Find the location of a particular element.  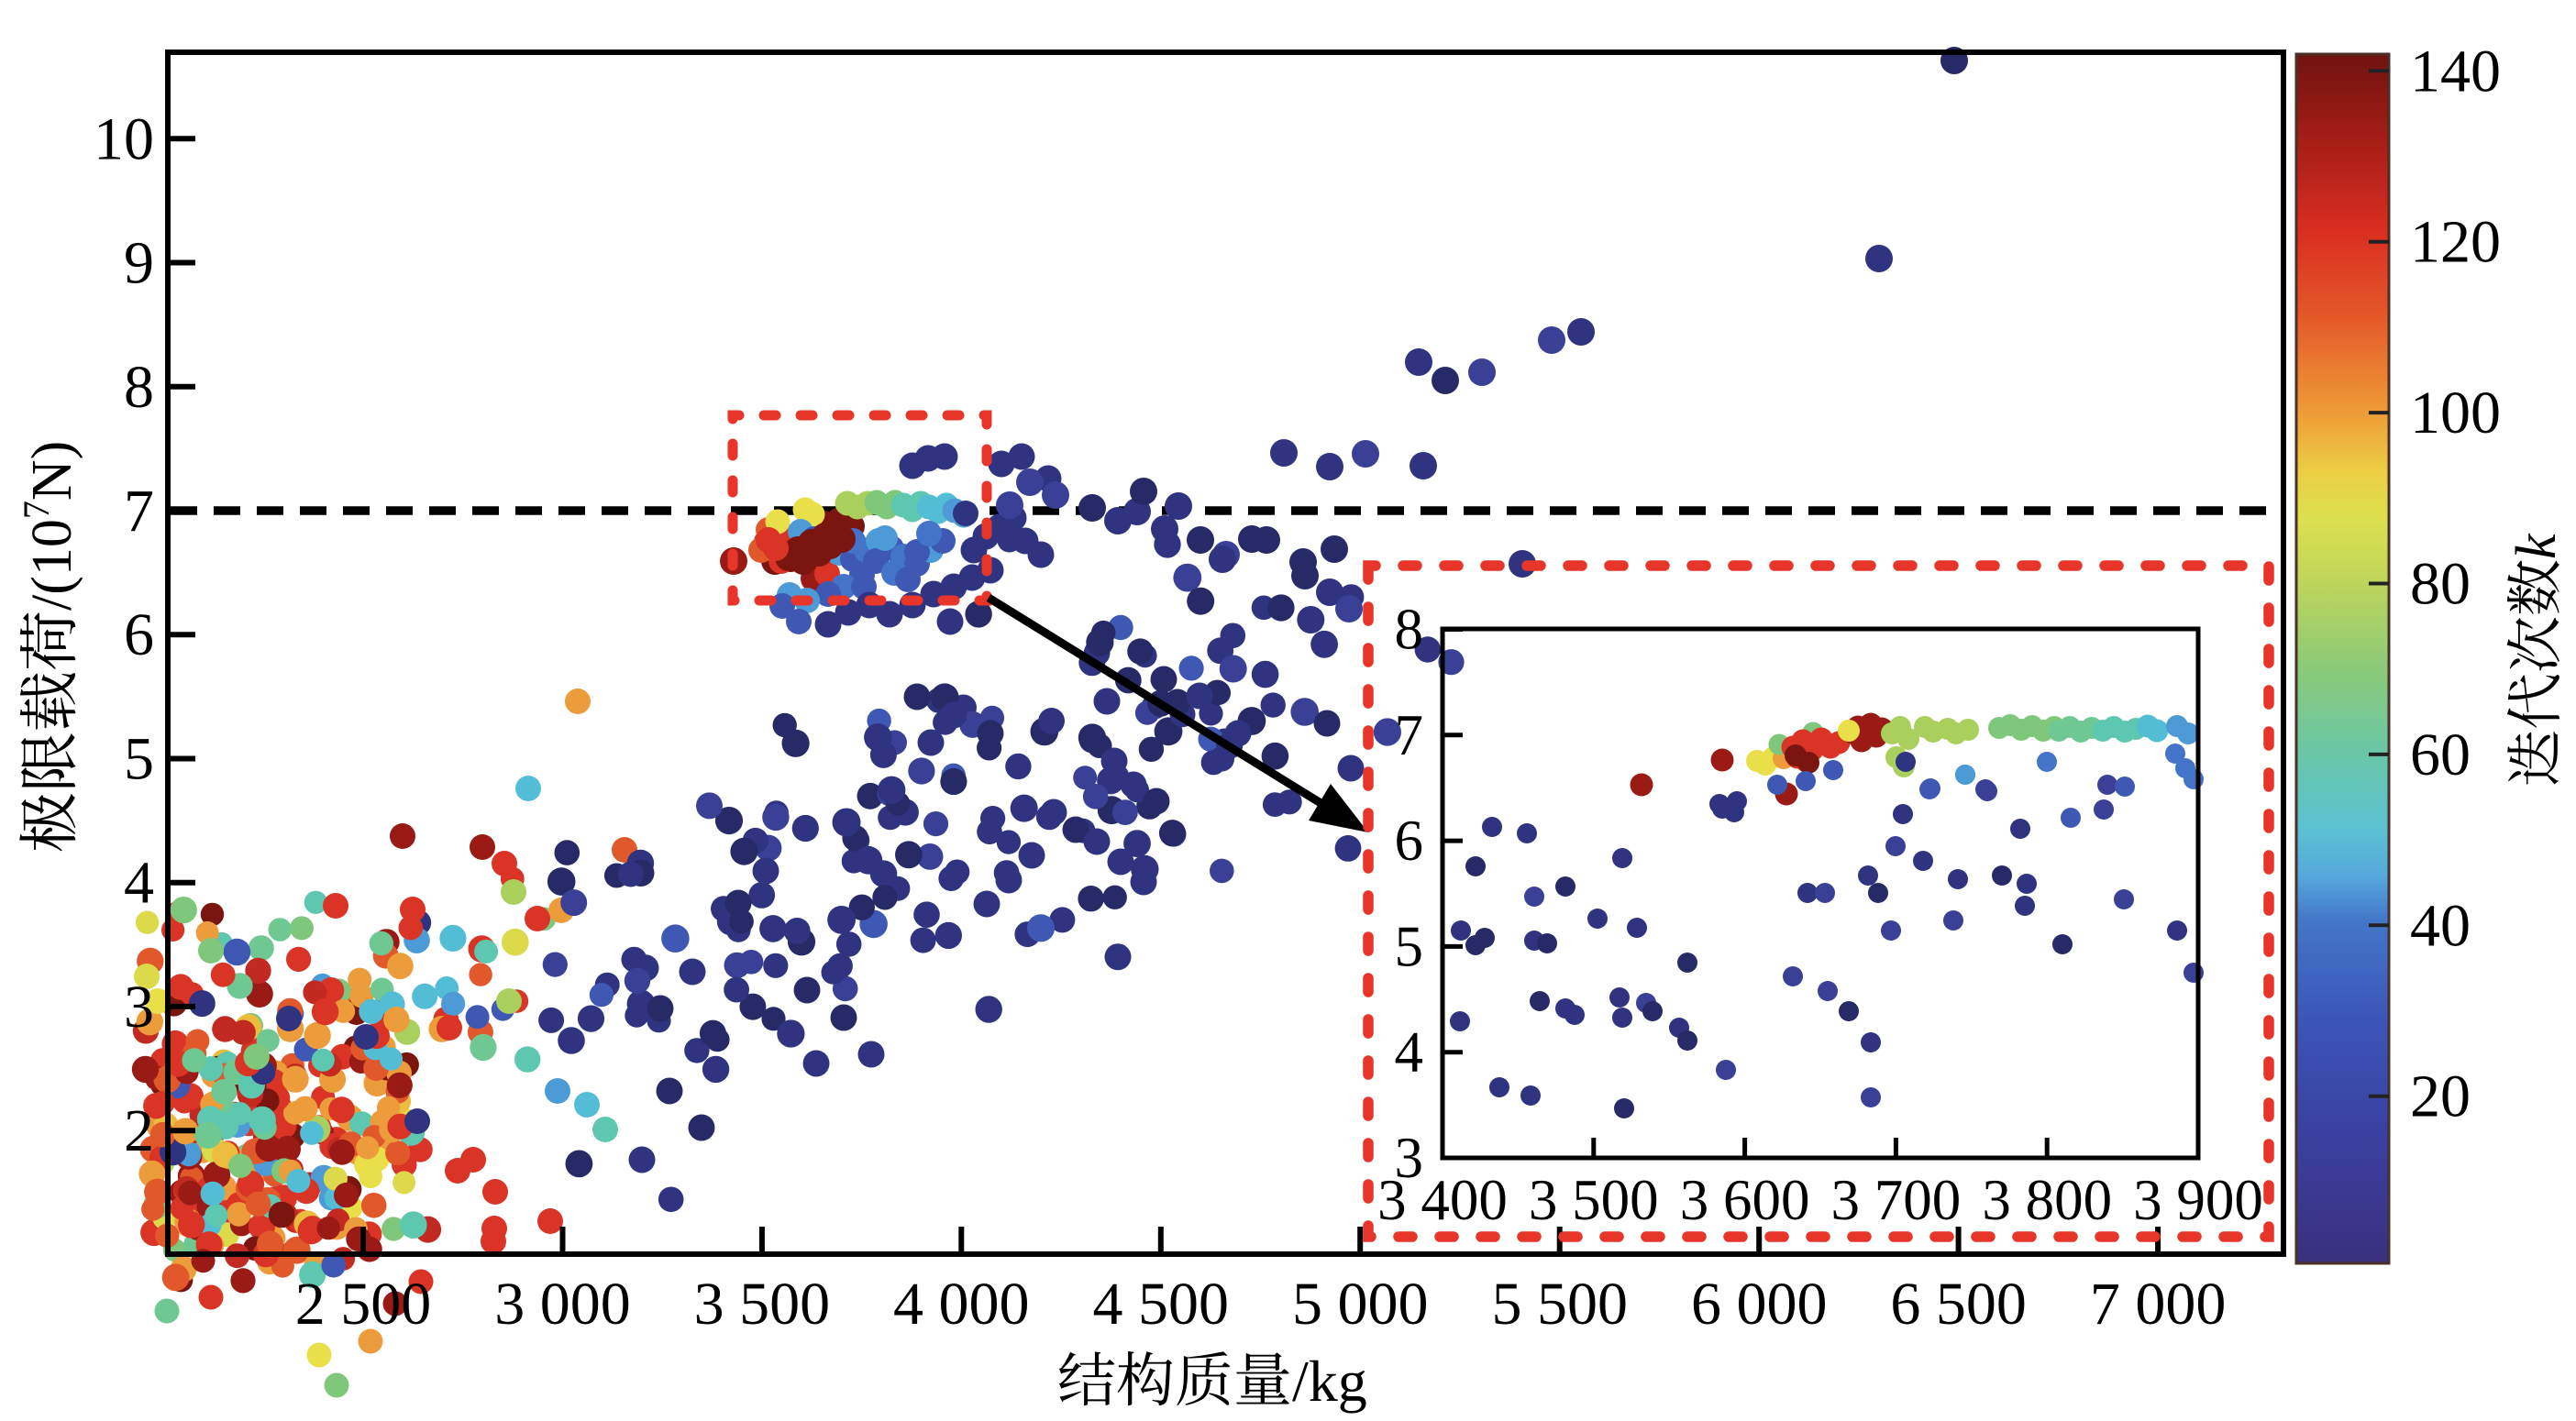

svg-text: 2 500 is located at coordinates (363, 1304).